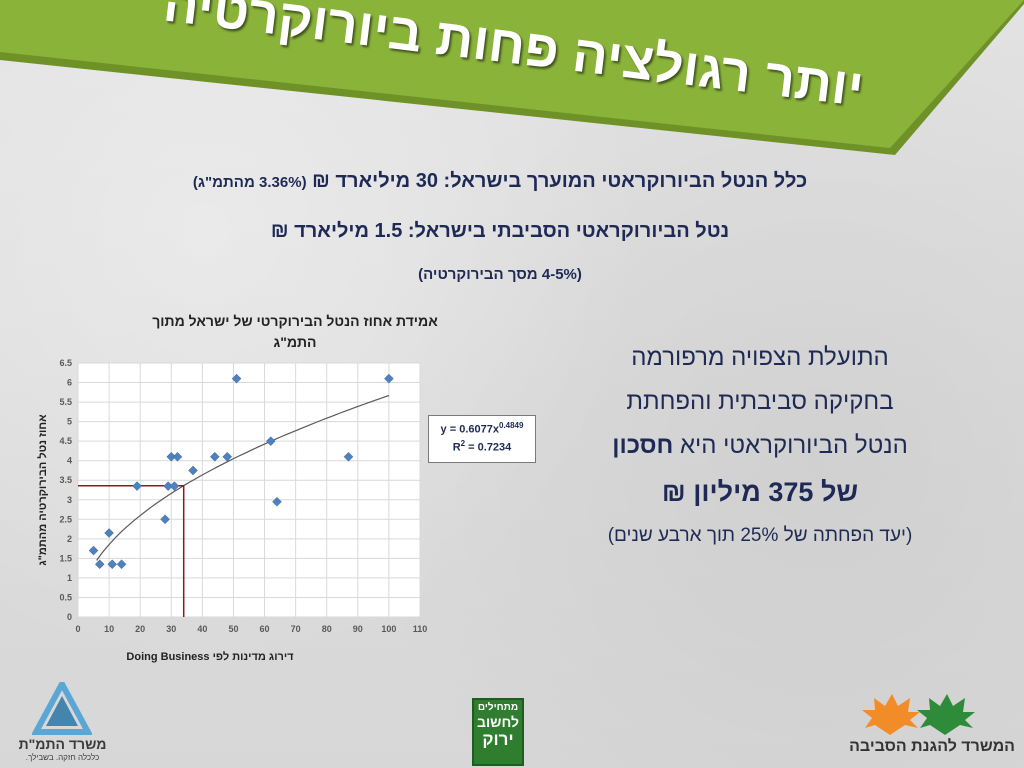 The width and height of the screenshot is (1024, 768). I want to click on think-green-logo: מתחילים לחשוב ירוק, so click(498, 732).